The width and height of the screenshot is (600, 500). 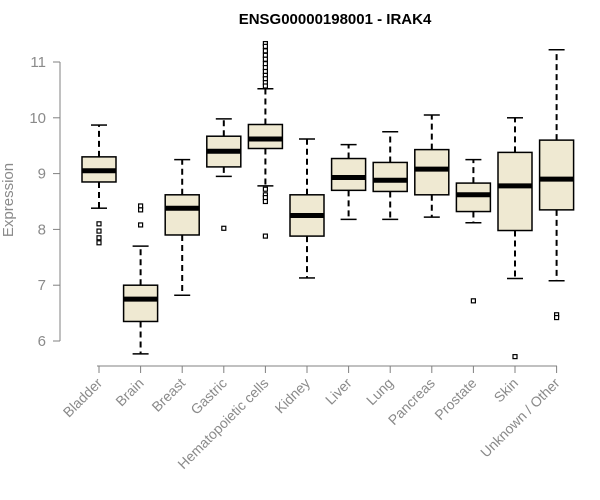 What do you see at coordinates (44, 202) in the screenshot?
I see `y-ticks: 6 7 8 9 10 11` at bounding box center [44, 202].